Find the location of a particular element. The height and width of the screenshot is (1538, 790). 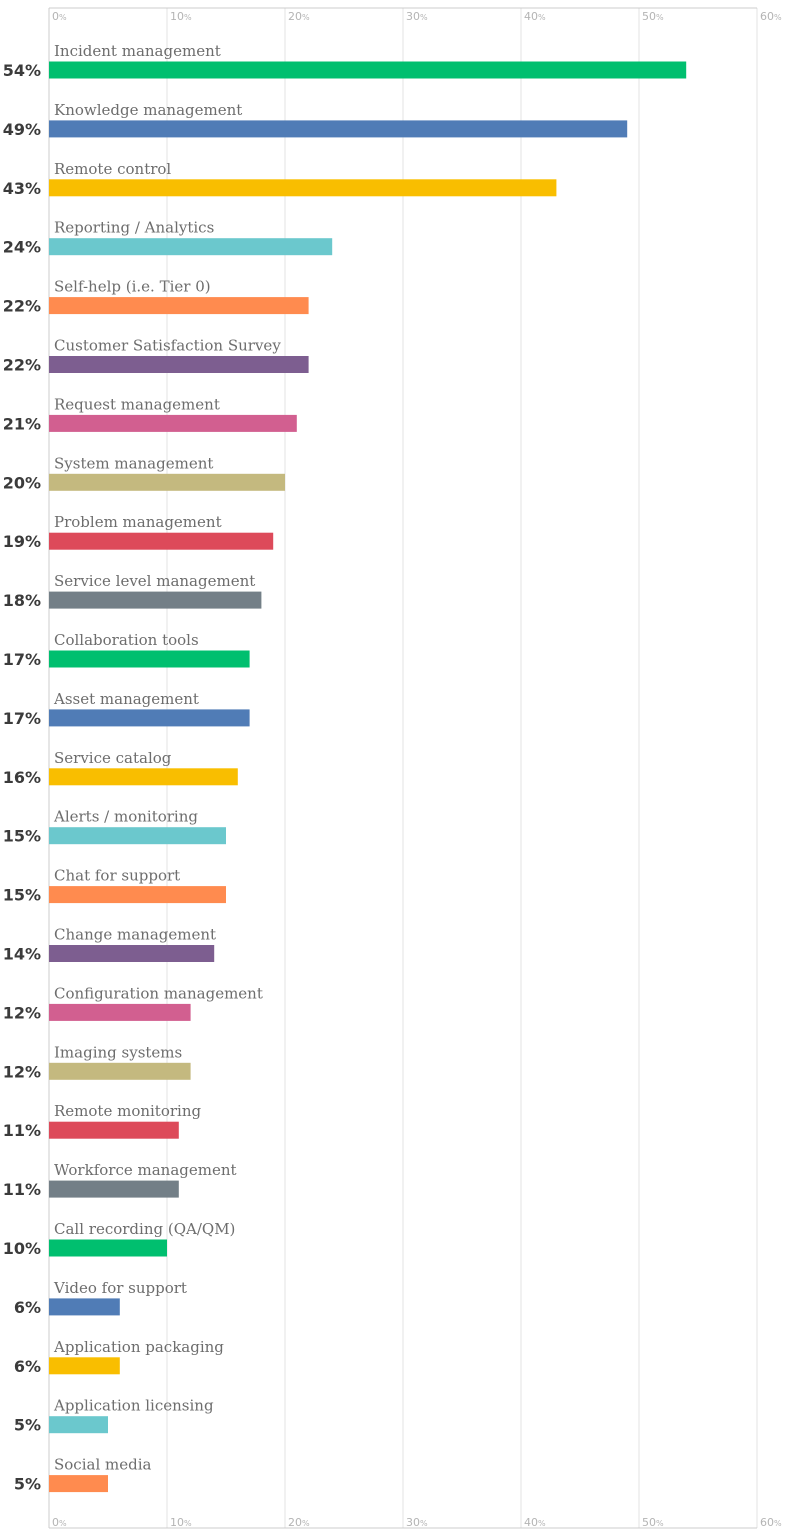

category-label: Video for support is located at coordinates (120, 1288).